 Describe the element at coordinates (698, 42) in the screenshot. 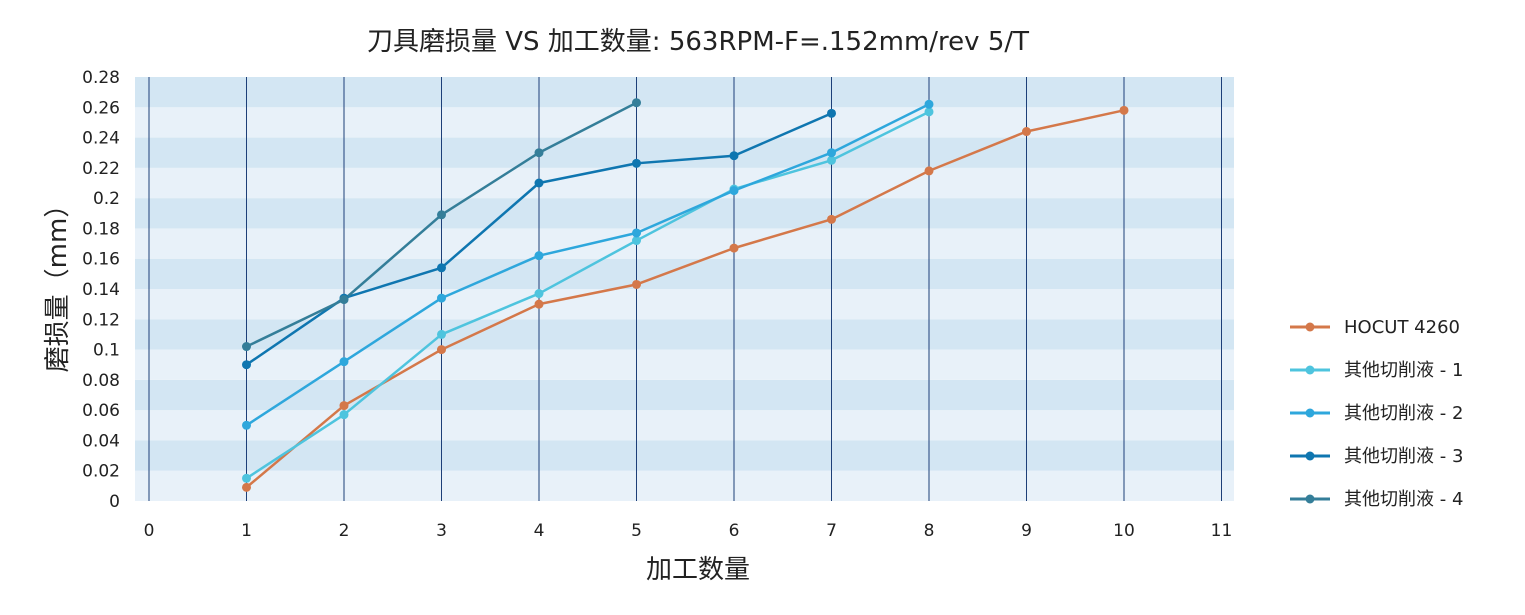

I see `chart-title: 刀具磨损量 VS 加工数量: 563RPM-F=.152mm/rev 5/T` at that location.